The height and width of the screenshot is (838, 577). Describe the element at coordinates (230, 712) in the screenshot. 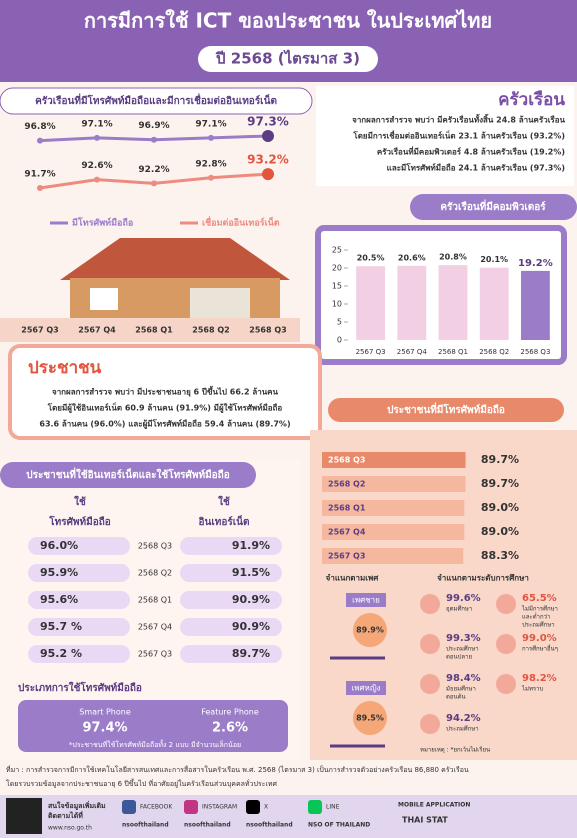

I see `item-label: Feature Phone` at that location.